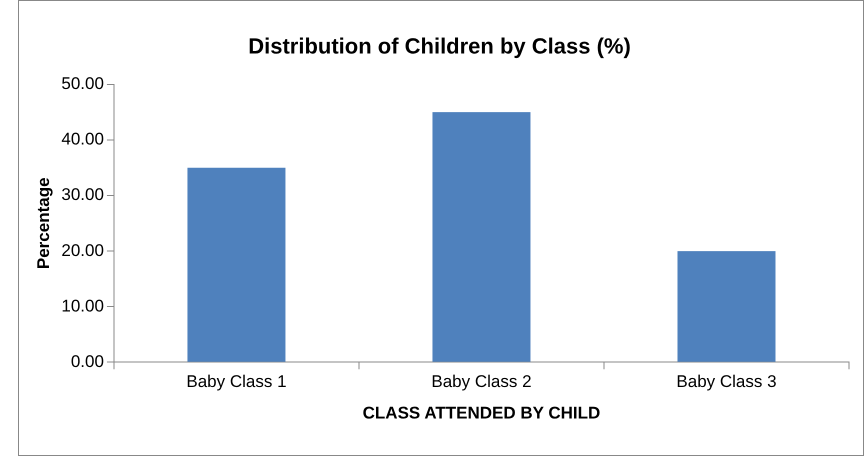  What do you see at coordinates (481, 382) in the screenshot?
I see `x-tick-label: Baby Class 2` at bounding box center [481, 382].